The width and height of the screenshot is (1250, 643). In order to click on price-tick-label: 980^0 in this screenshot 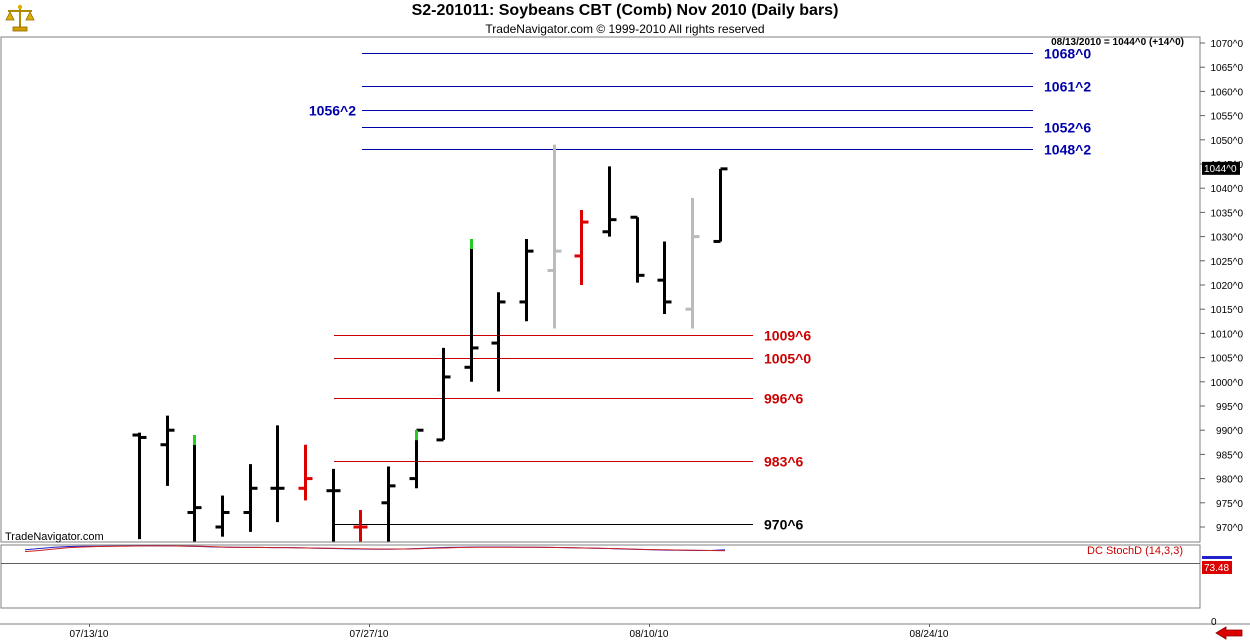, I will do `click(1229, 480)`.